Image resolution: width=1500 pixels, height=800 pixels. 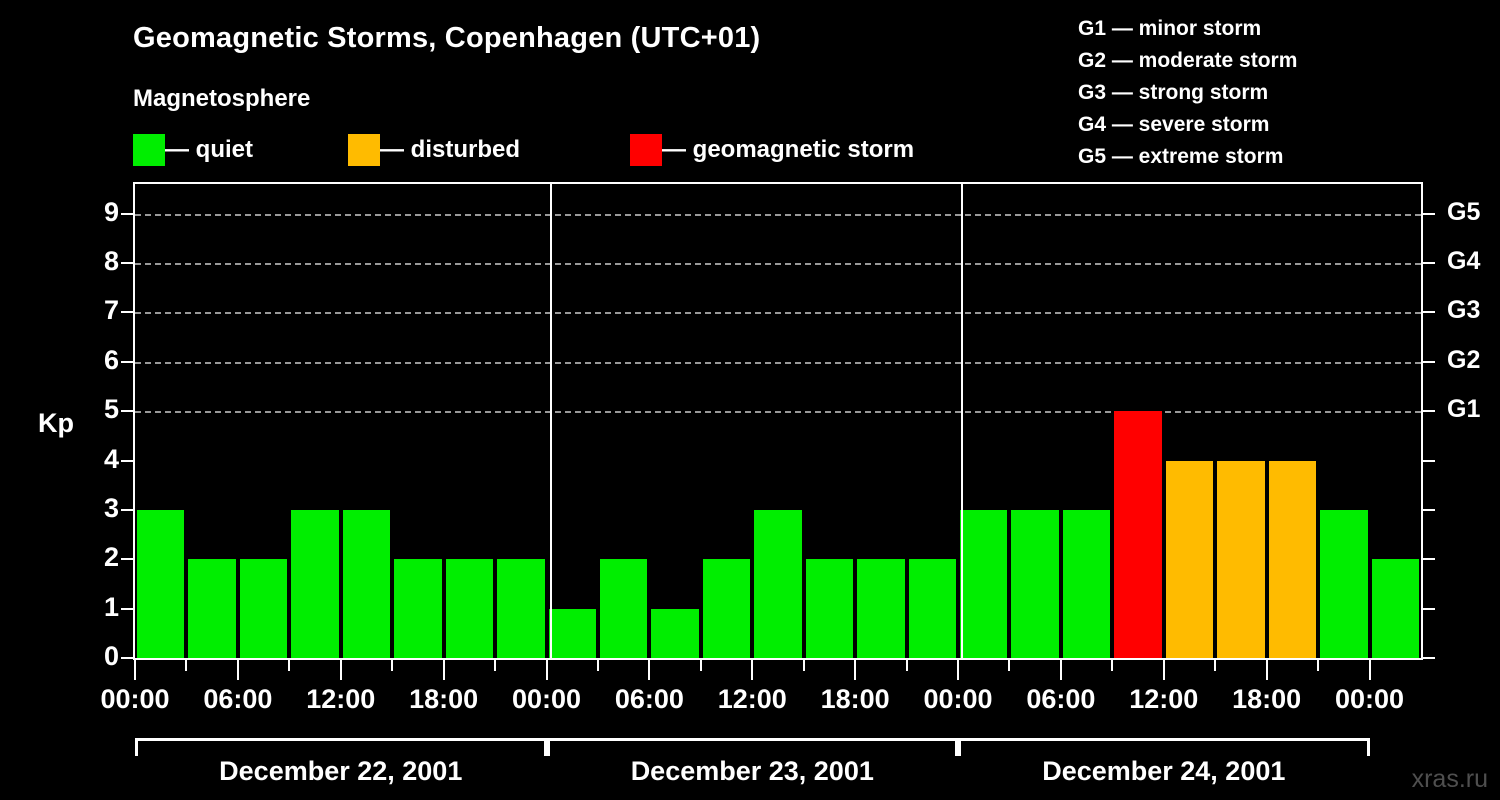 What do you see at coordinates (111, 359) in the screenshot?
I see `y-tick-label-6: 6` at bounding box center [111, 359].